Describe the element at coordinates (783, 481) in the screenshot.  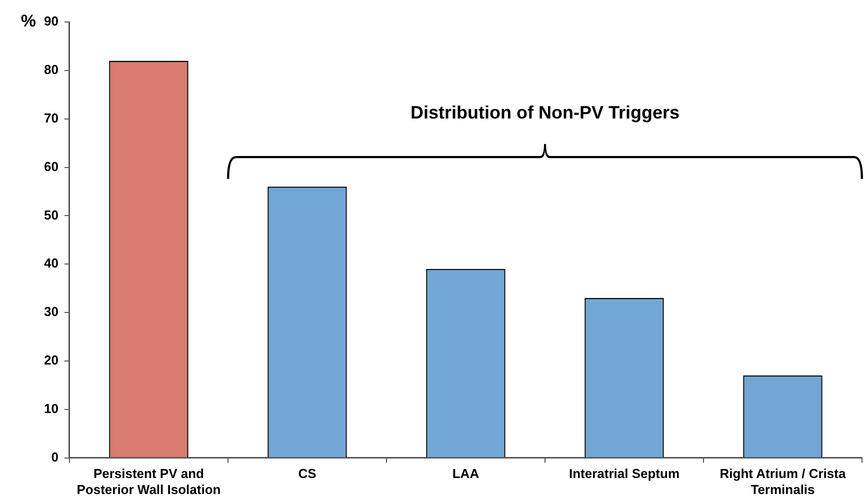
I see `x-tick-label: Right Atrium / Crista Terminalis` at that location.